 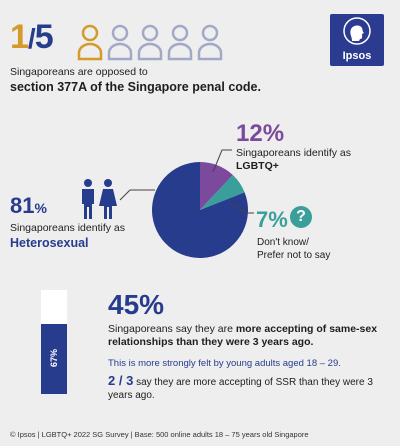 I want to click on pie-slice-lgbtq, so click(x=216, y=186).